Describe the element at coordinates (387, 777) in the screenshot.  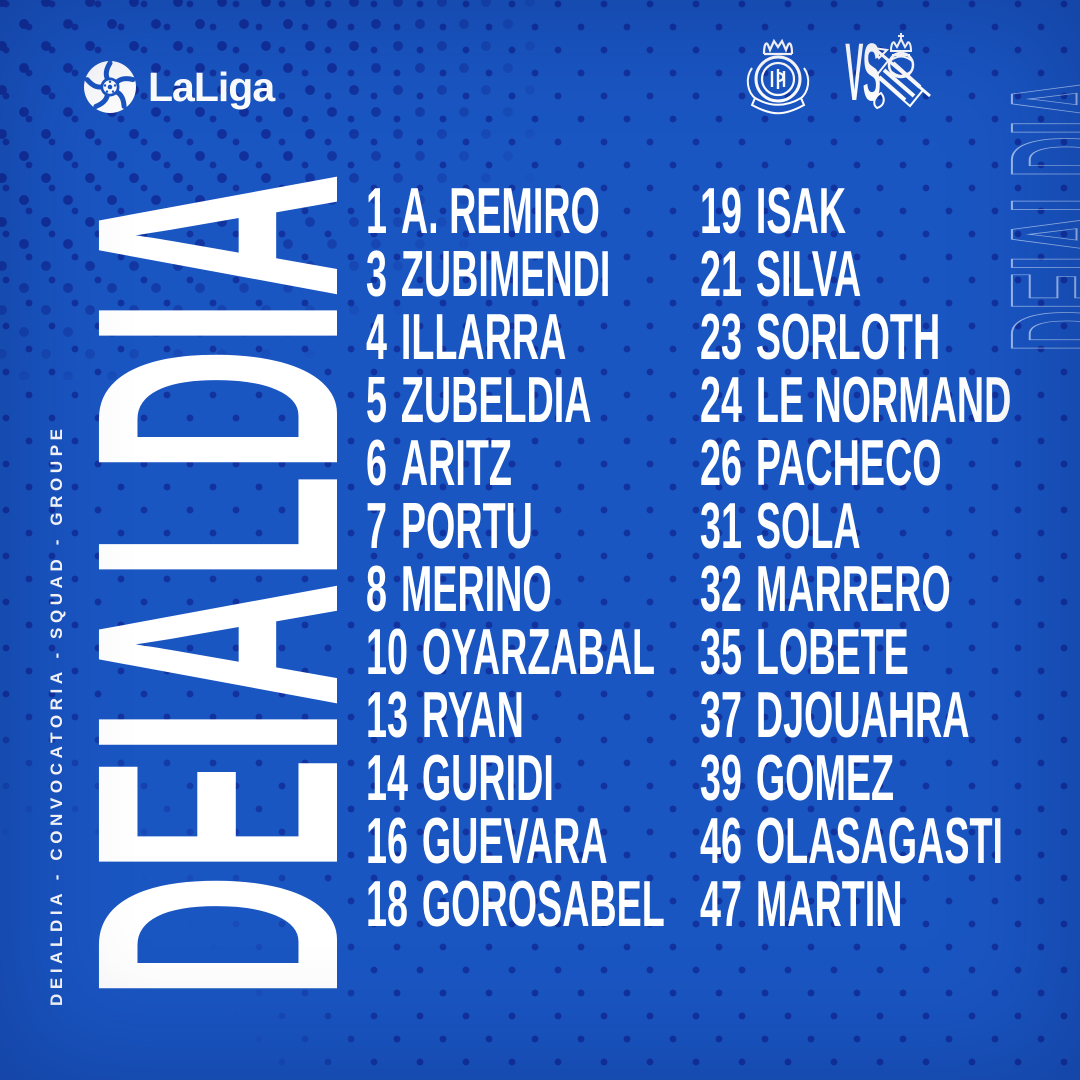
I see `player-number: 14` at that location.